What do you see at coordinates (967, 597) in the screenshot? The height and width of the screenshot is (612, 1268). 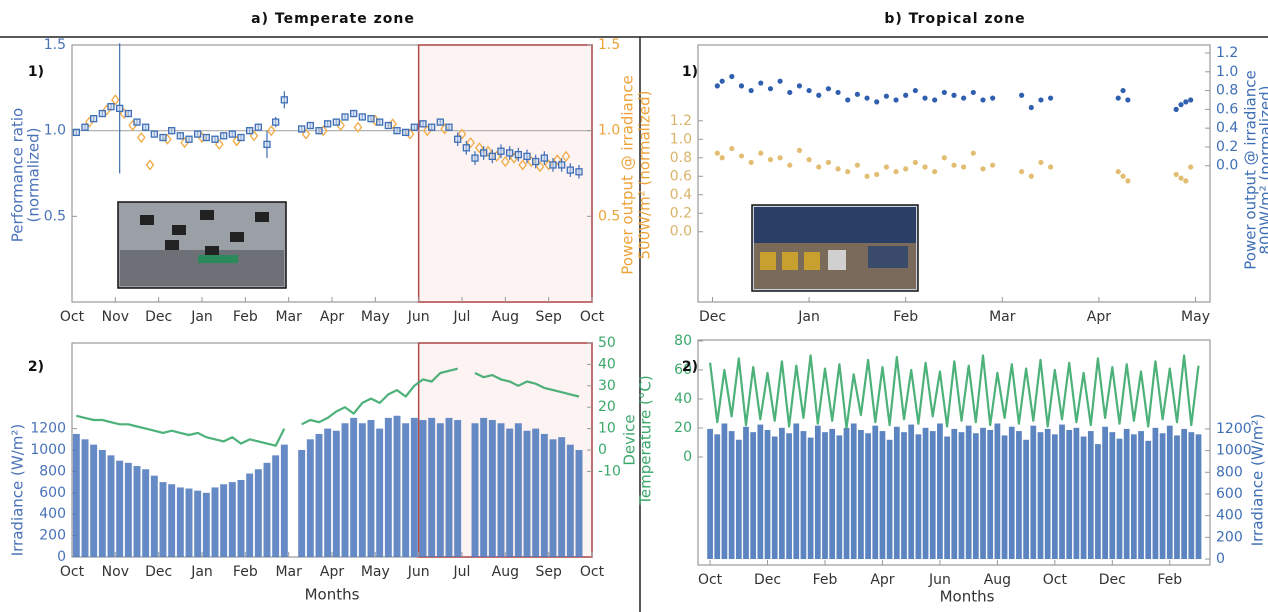 I see `x-axis-label: Months` at bounding box center [967, 597].